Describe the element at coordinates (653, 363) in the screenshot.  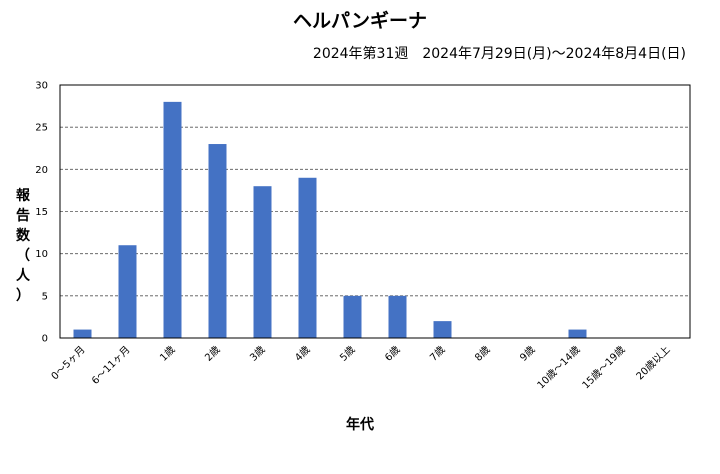
I see `x-tick-label: 20歳以上` at that location.